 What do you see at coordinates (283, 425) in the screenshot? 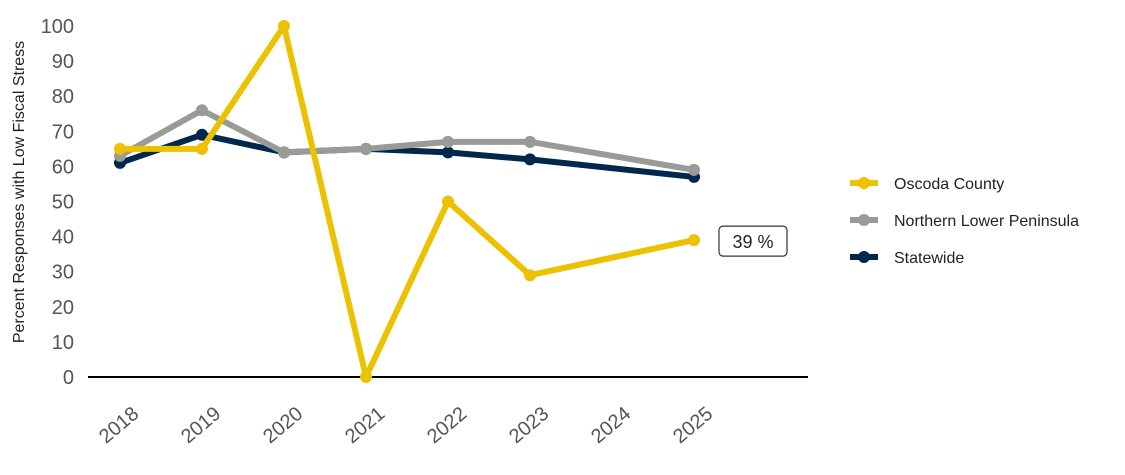
I see `x-tick-label: 2020` at bounding box center [283, 425].